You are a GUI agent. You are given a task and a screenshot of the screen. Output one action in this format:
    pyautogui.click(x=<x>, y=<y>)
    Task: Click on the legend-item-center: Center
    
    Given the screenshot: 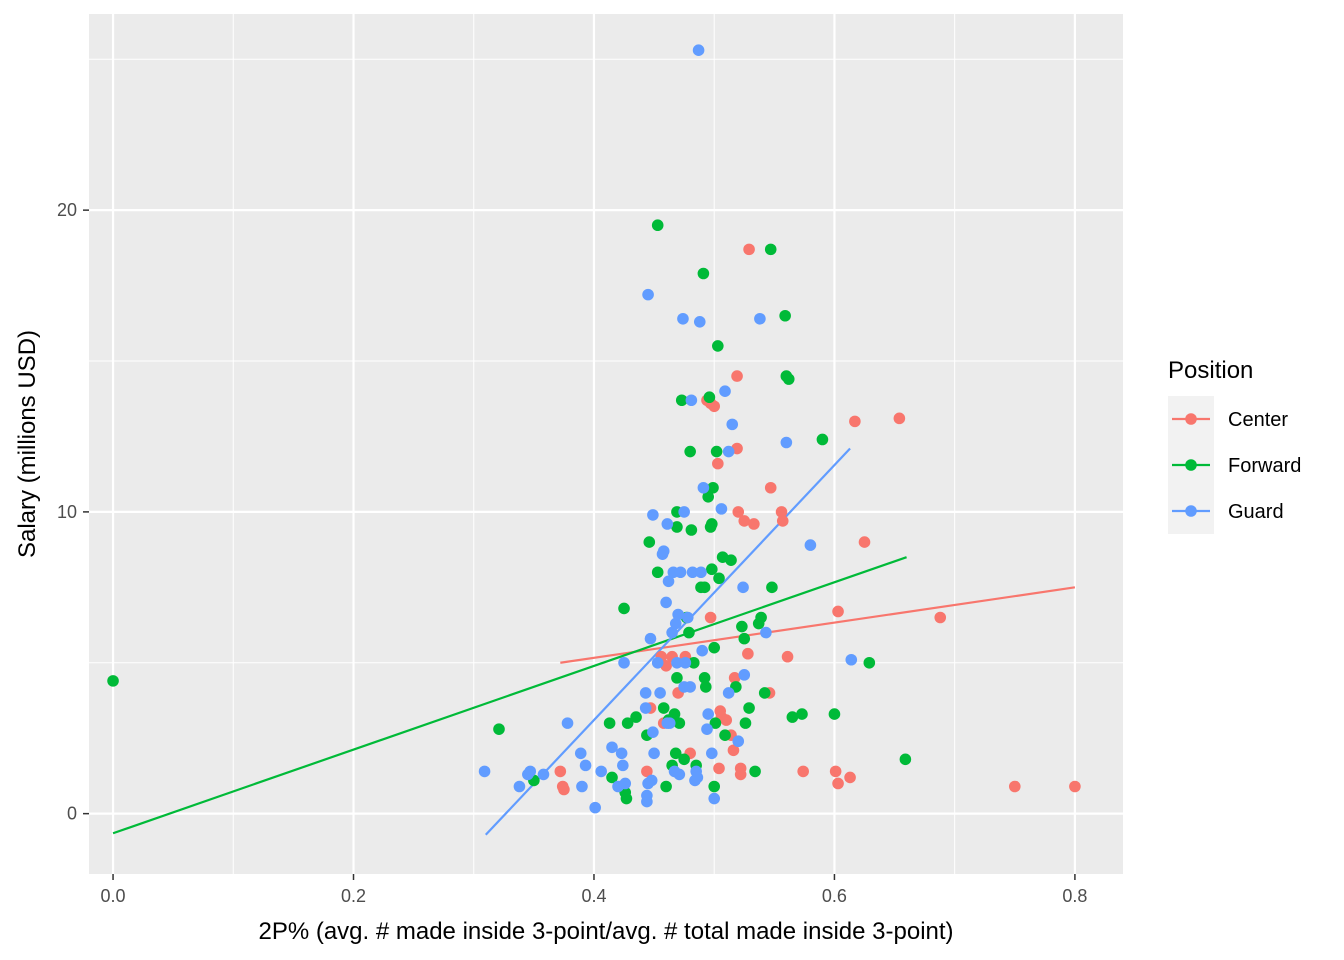 What is the action you would take?
    pyautogui.click(x=1228, y=419)
    